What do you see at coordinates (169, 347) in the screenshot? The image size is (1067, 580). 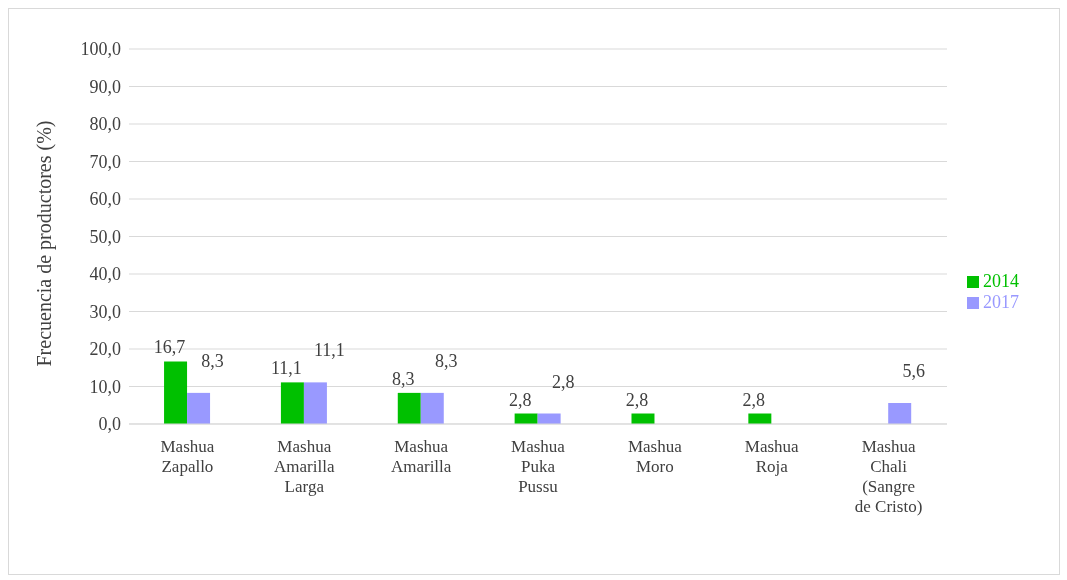 I see `data-label: 16,7` at bounding box center [169, 347].